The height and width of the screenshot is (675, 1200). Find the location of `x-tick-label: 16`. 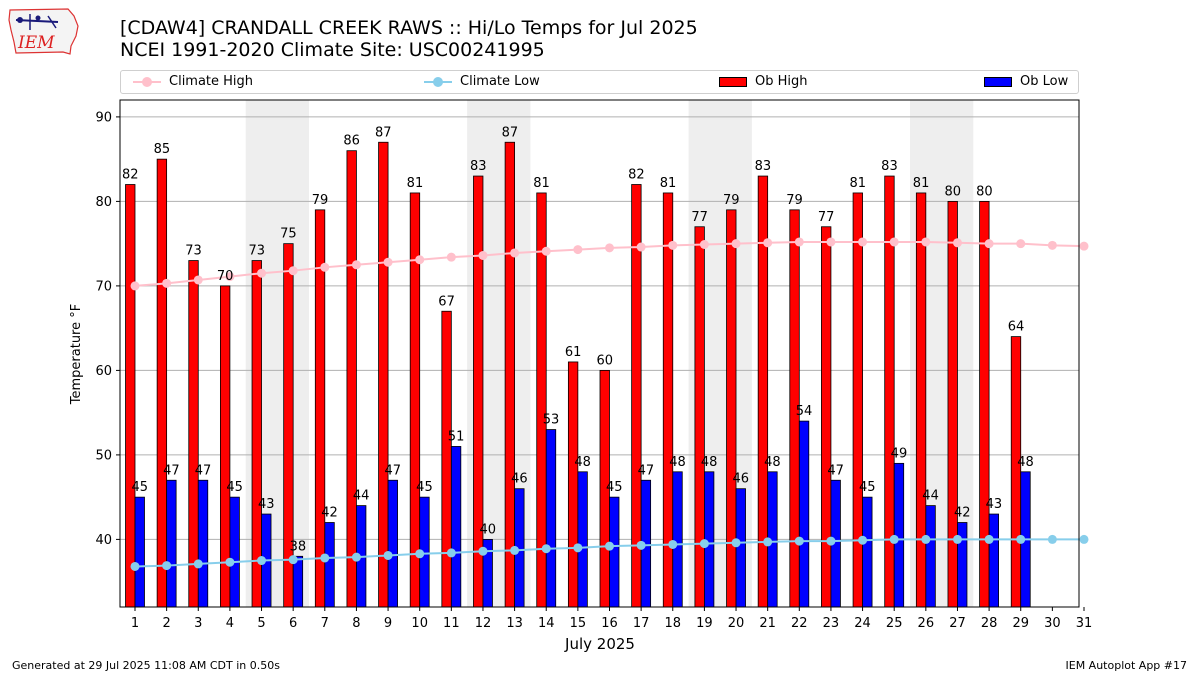

x-tick-label: 16 is located at coordinates (609, 623).